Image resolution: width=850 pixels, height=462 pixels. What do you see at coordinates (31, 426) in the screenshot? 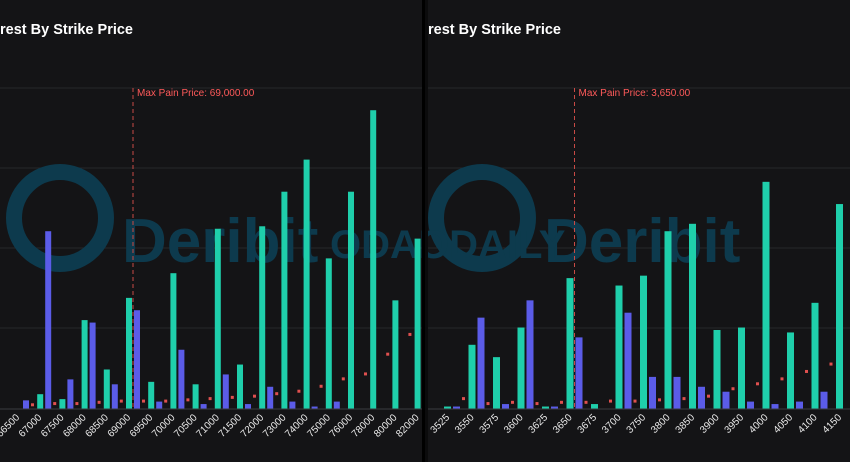
I see `x-tick-label: 67000` at bounding box center [31, 426].